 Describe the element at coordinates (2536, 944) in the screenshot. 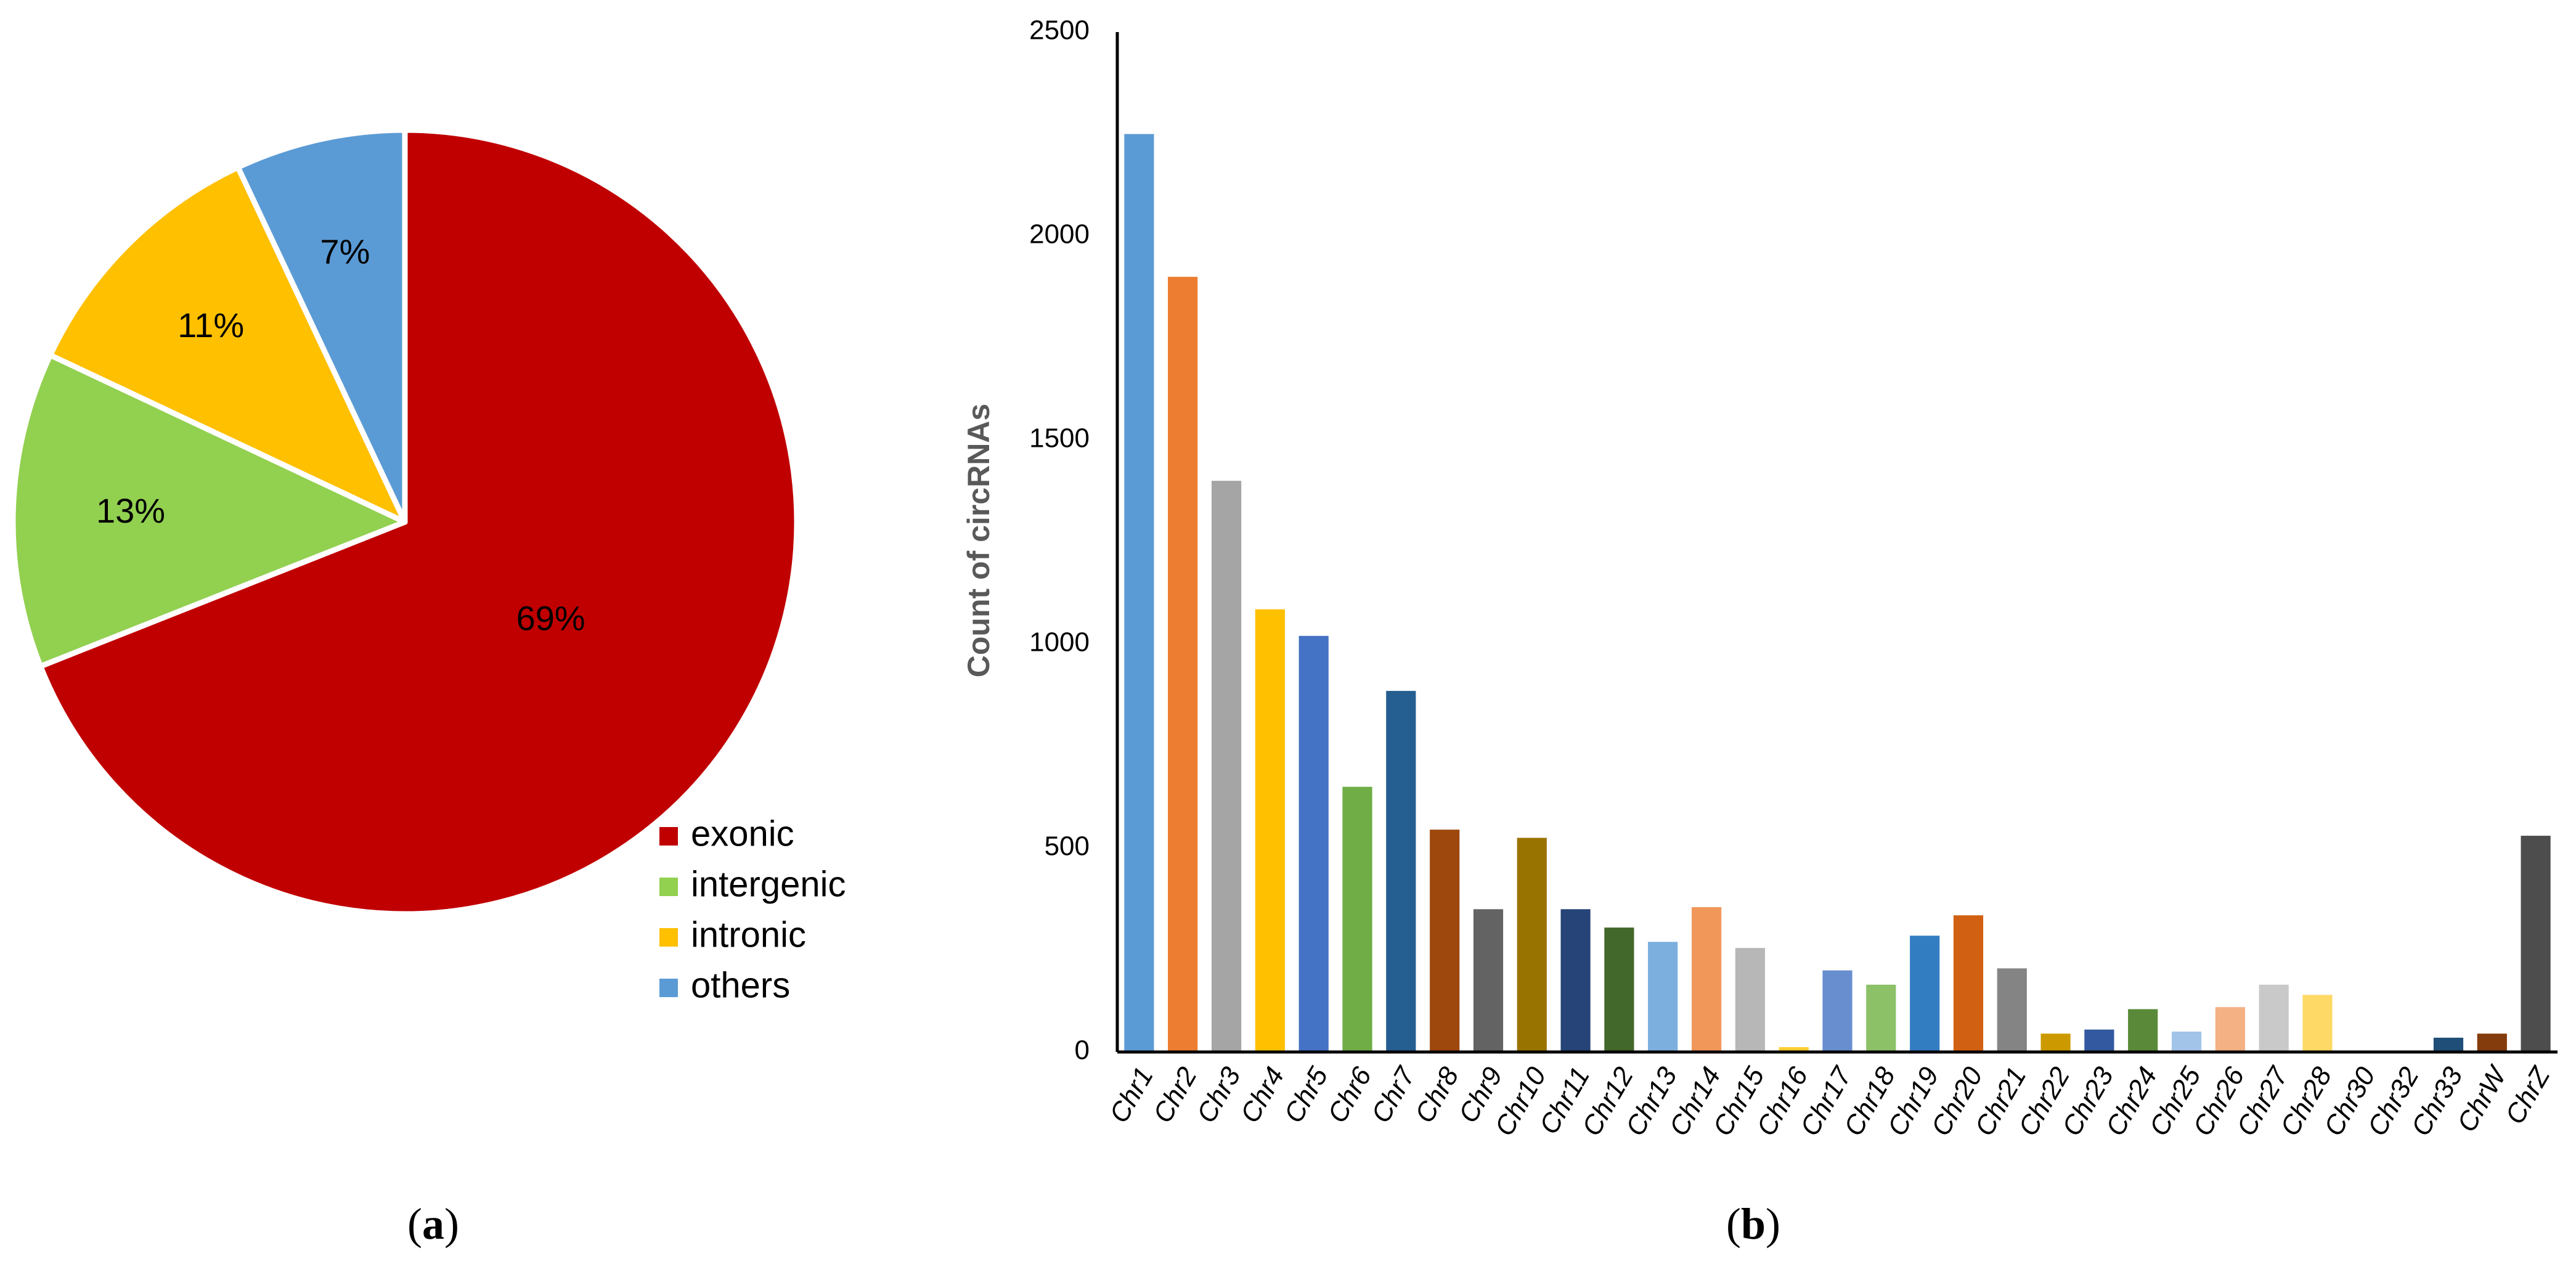

I see `bar-chrz` at that location.